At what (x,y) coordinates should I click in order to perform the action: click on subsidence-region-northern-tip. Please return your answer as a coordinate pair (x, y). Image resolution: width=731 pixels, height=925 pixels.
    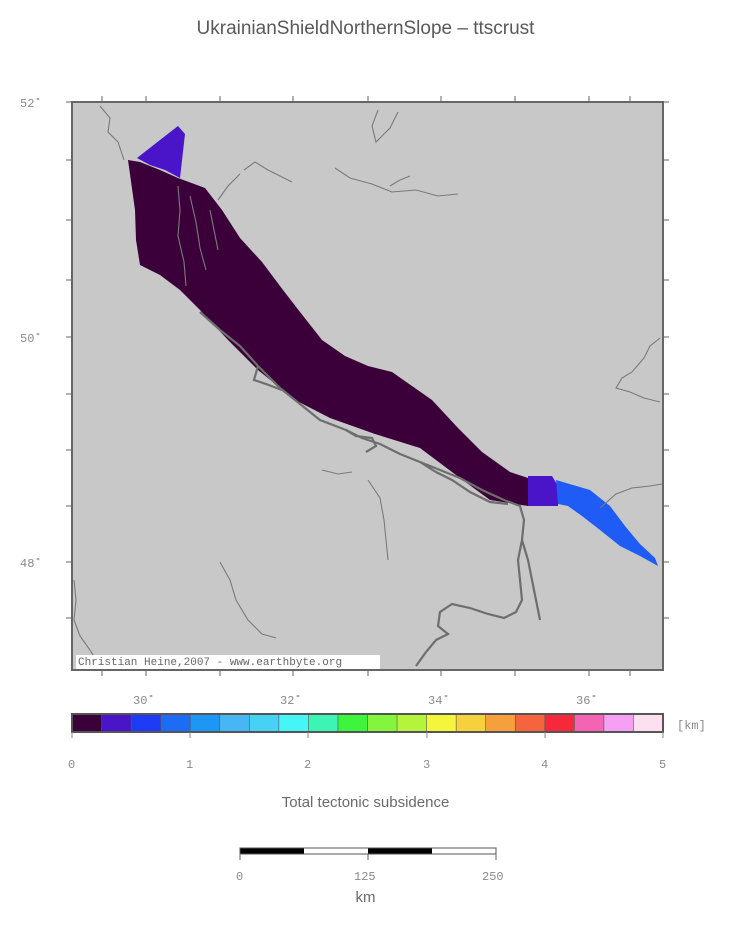
    Looking at the image, I should click on (161, 152).